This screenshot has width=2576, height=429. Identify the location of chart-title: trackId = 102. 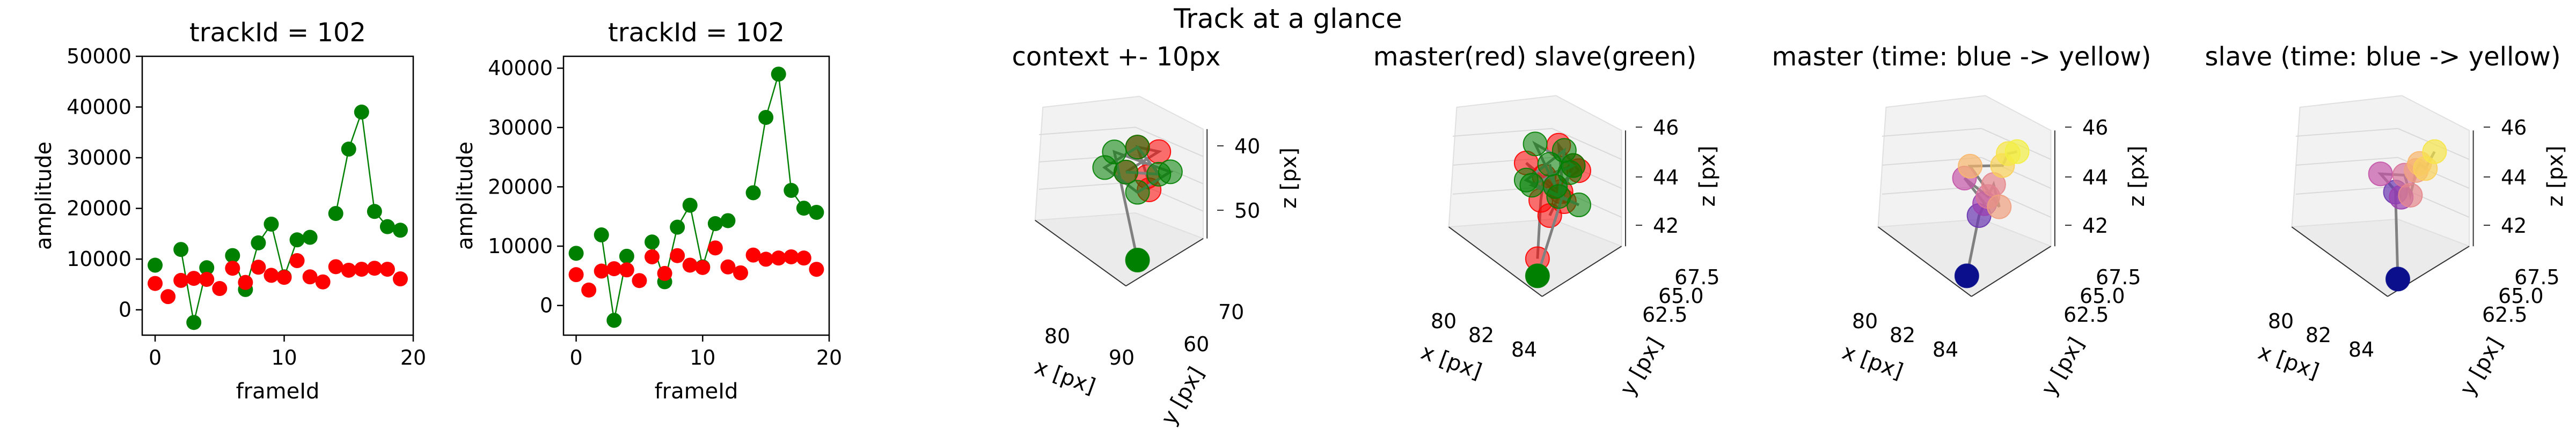
(696, 33).